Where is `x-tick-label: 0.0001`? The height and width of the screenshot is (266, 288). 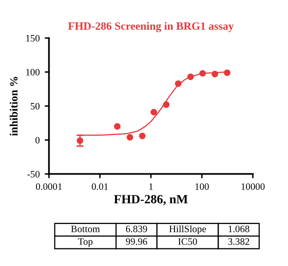
x-tick-label: 0.0001 is located at coordinates (49, 186).